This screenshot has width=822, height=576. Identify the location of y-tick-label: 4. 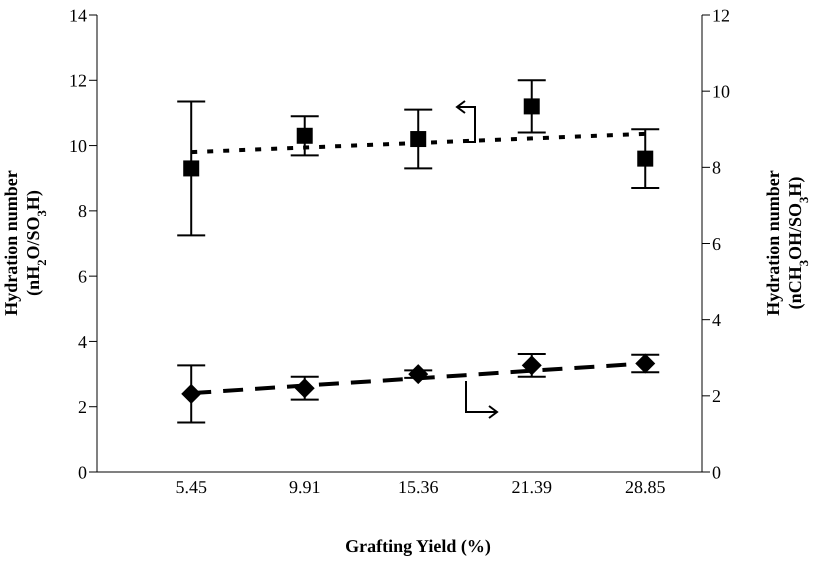
(82, 342).